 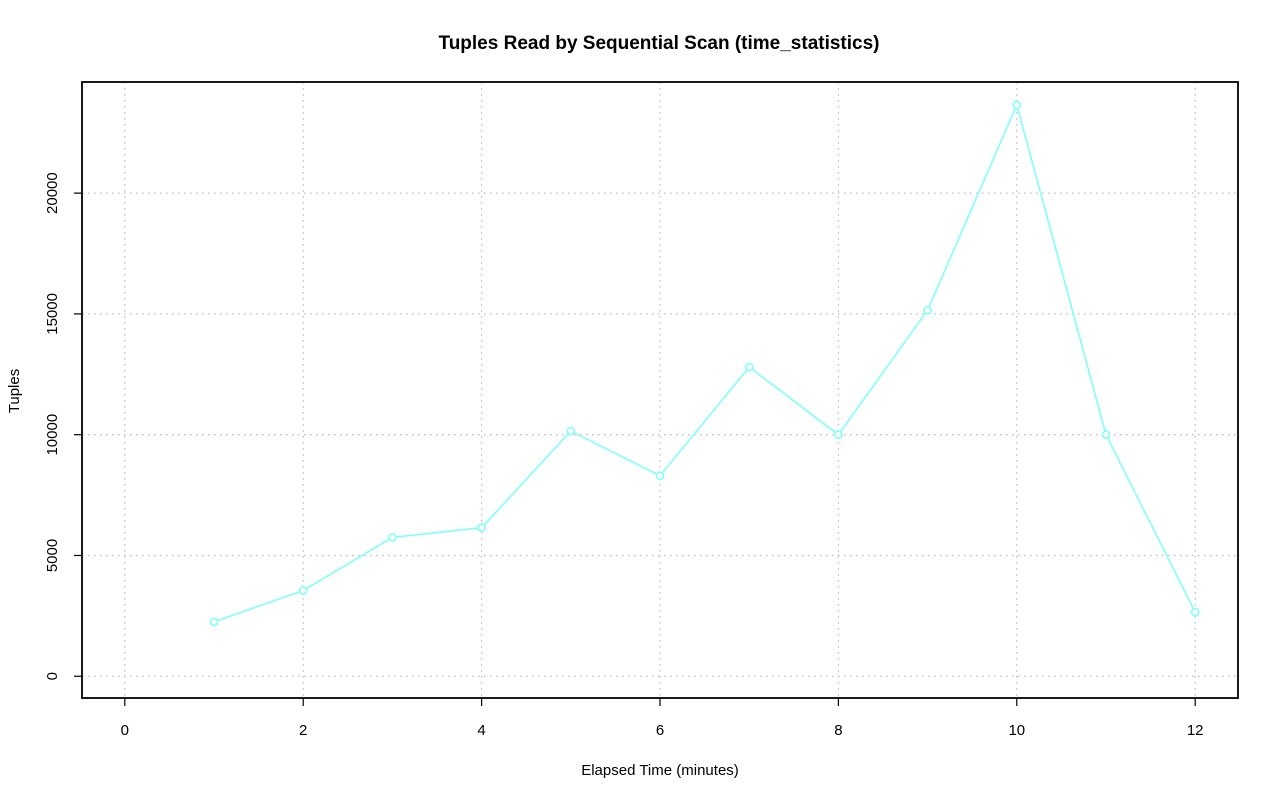 What do you see at coordinates (1016, 730) in the screenshot?
I see `x-tick-label: 10` at bounding box center [1016, 730].